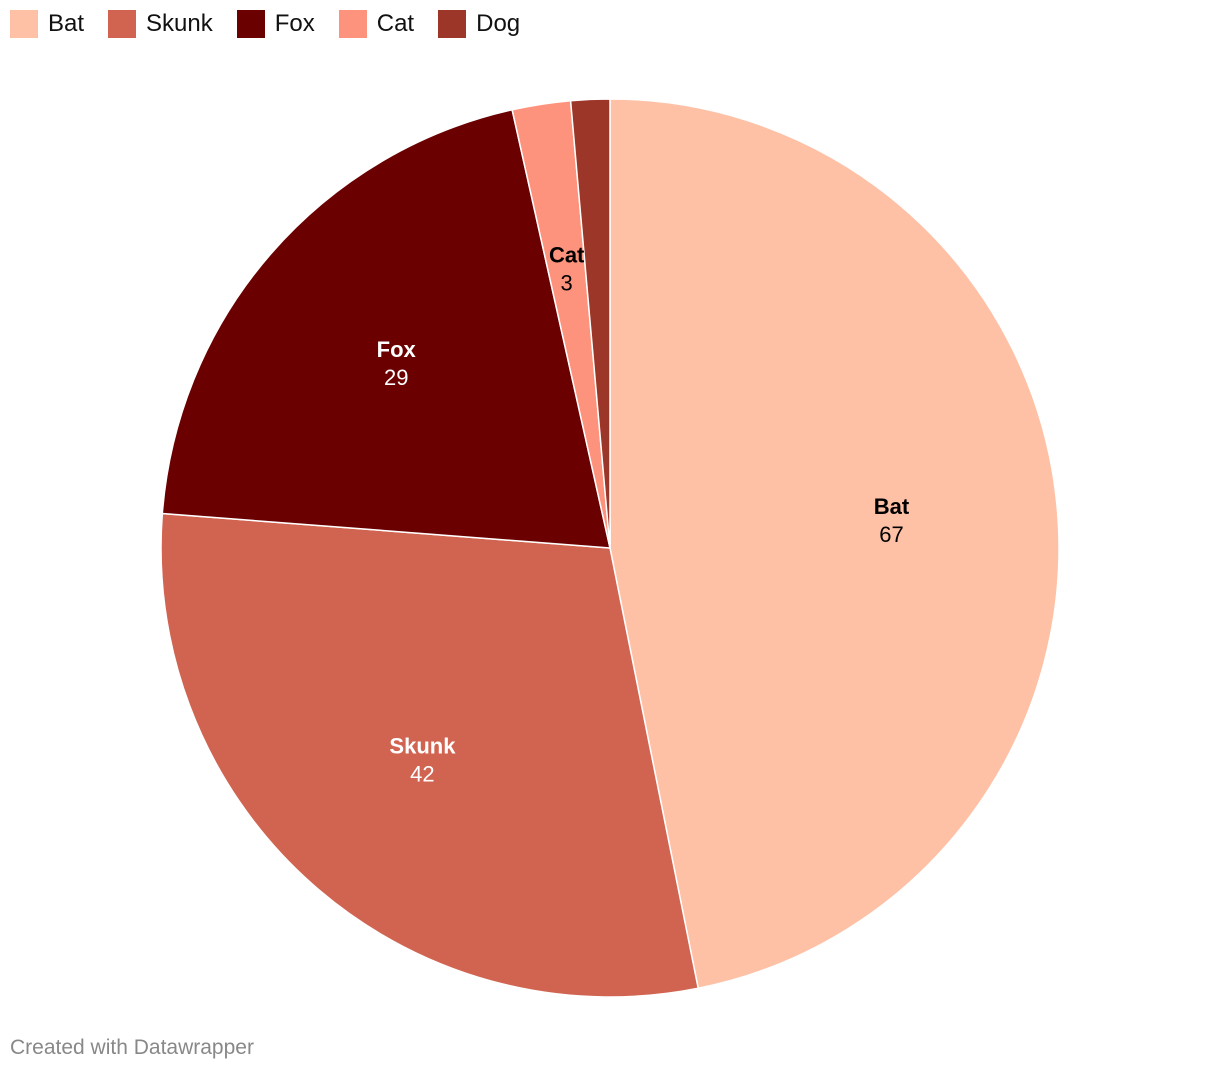 Image resolution: width=1220 pixels, height=1074 pixels. Describe the element at coordinates (122, 24) in the screenshot. I see `legend-swatch-skunk` at that location.